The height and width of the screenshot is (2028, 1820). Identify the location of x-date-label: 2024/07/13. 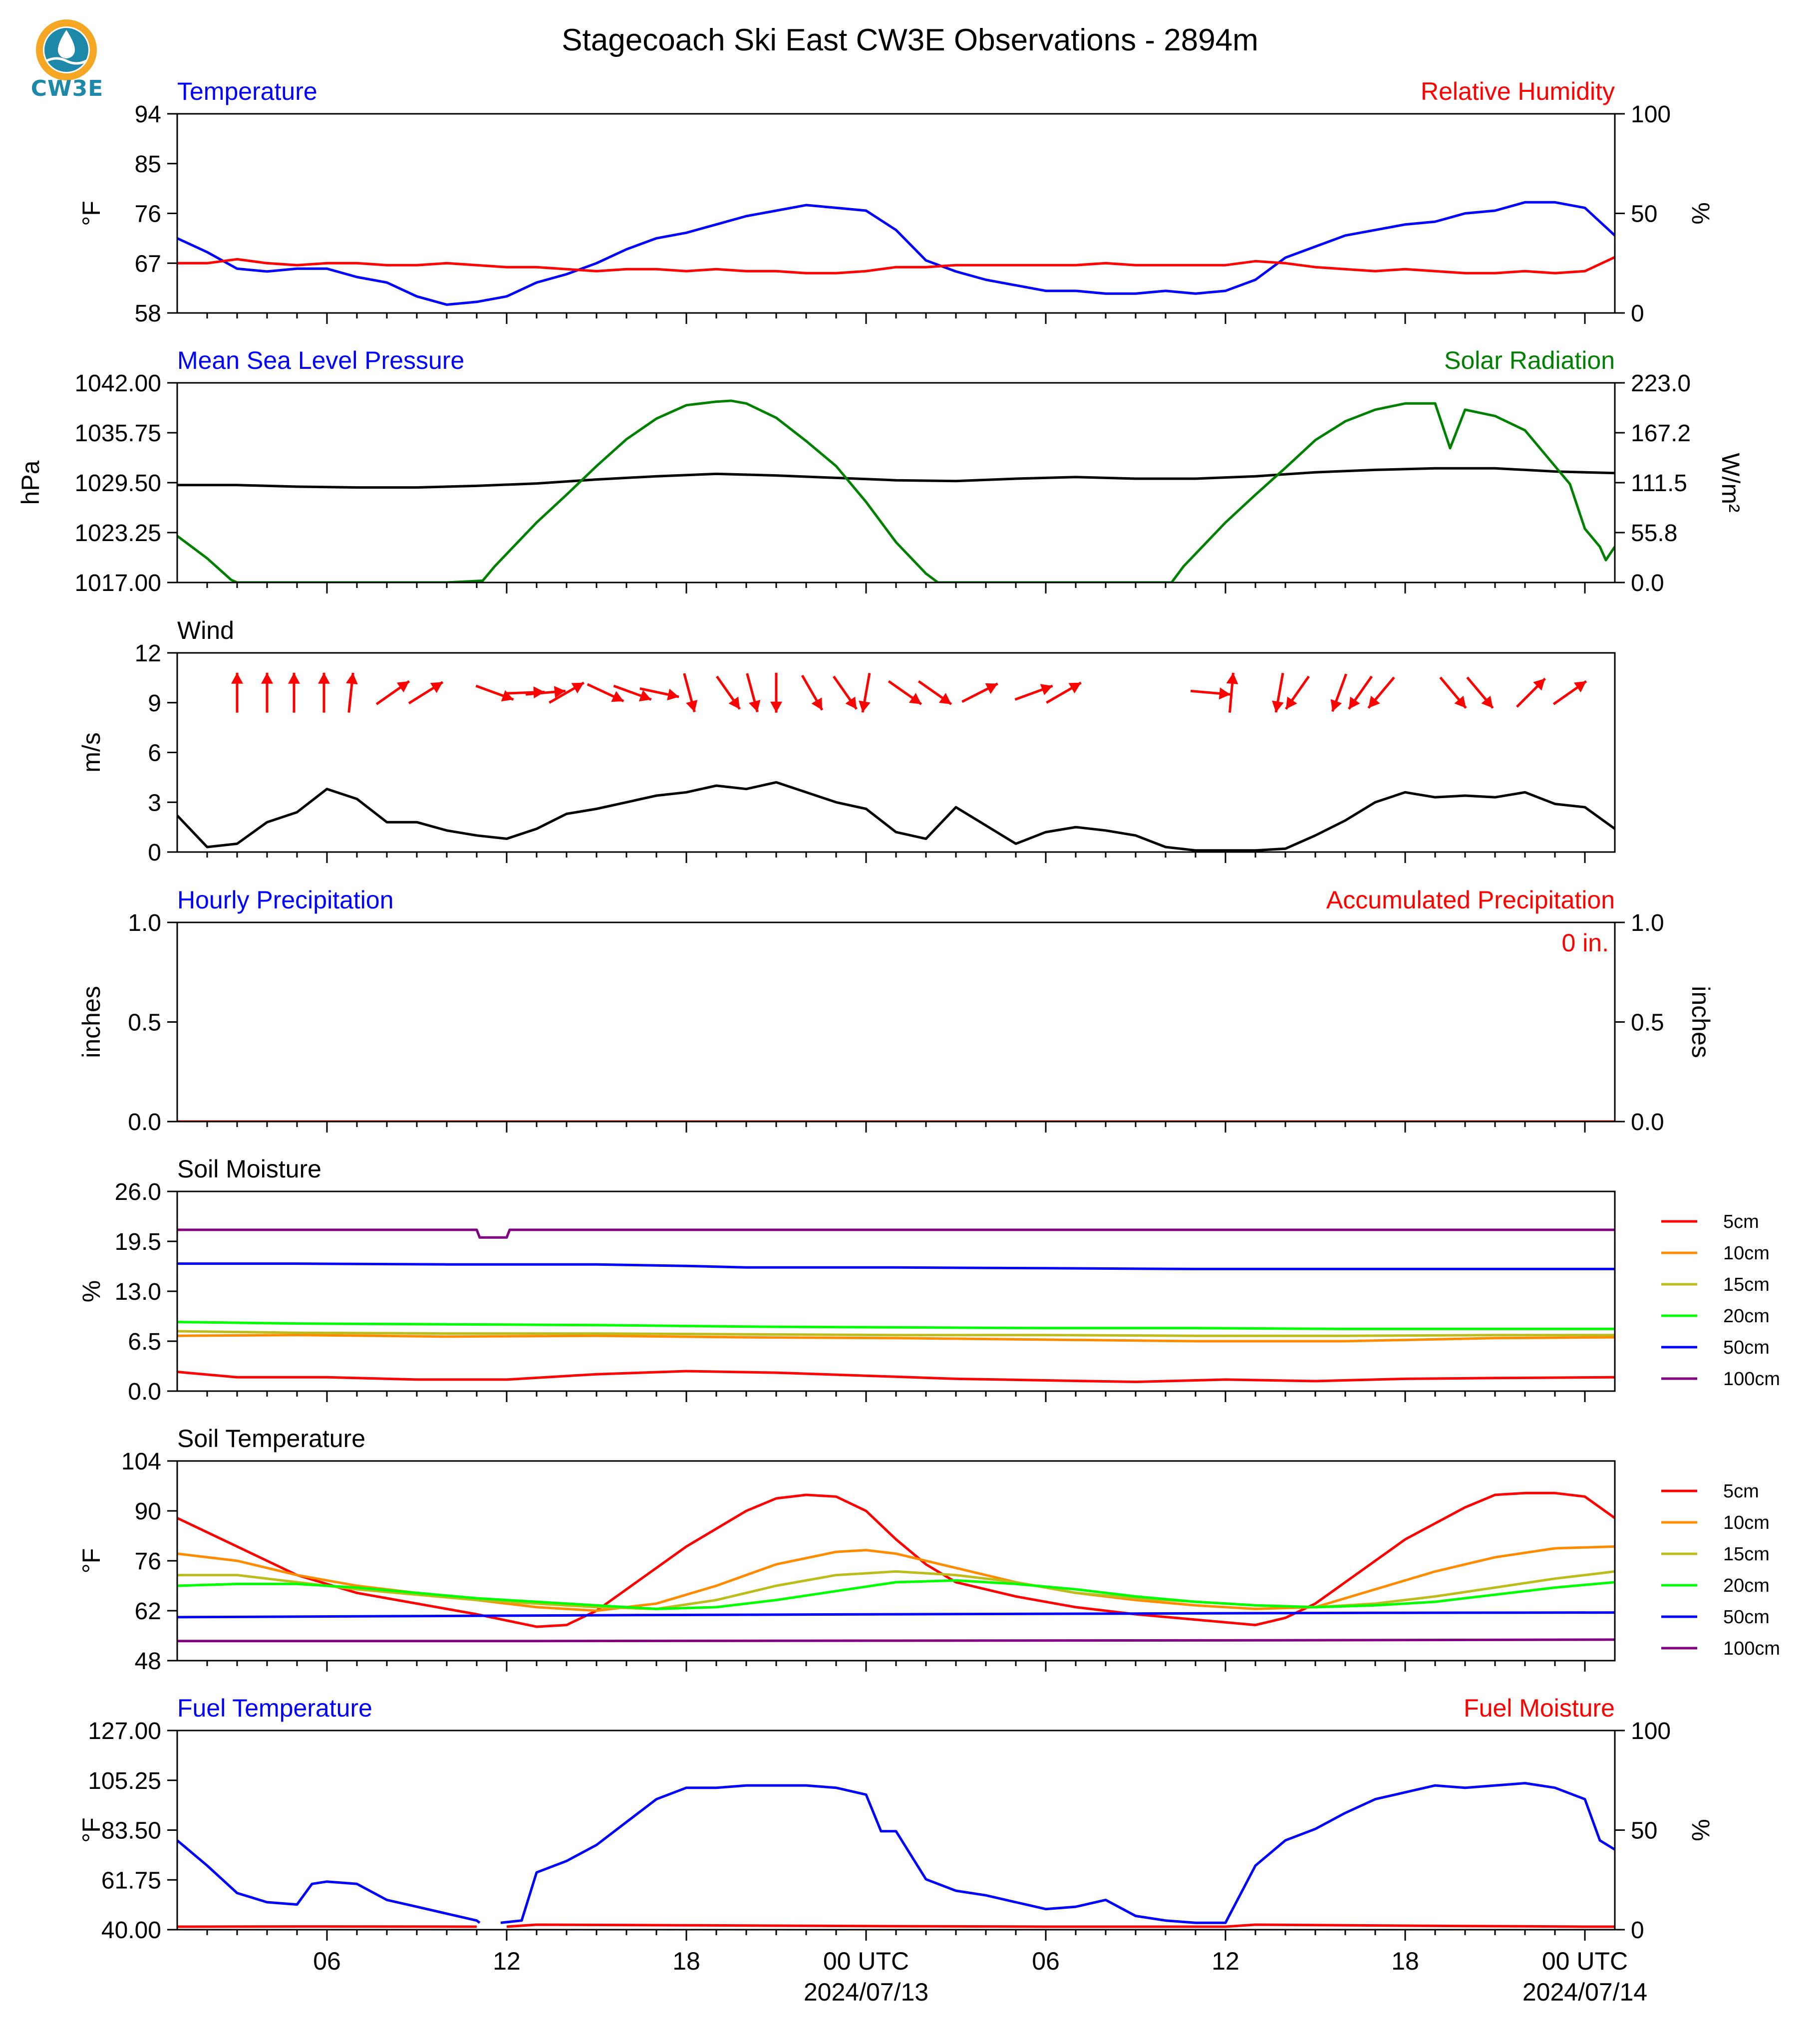
(866, 1992).